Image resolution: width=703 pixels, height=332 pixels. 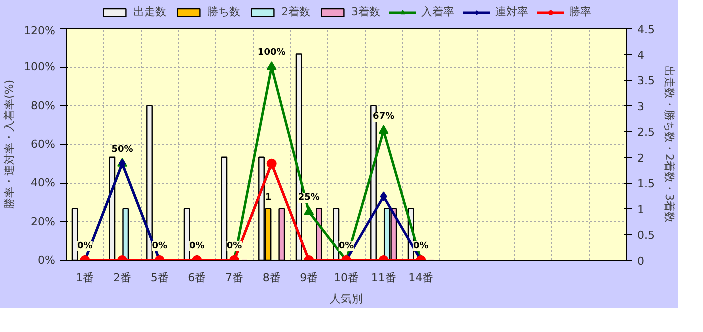 I want to click on y2-tick-label: 0, so click(x=641, y=261).